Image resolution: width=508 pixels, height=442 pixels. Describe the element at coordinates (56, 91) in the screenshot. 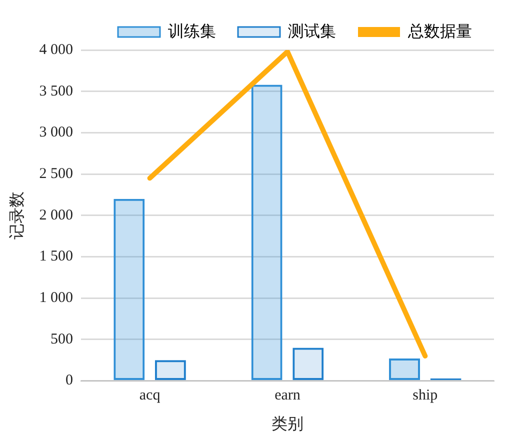

I see `y-tick-label: 3 500` at that location.